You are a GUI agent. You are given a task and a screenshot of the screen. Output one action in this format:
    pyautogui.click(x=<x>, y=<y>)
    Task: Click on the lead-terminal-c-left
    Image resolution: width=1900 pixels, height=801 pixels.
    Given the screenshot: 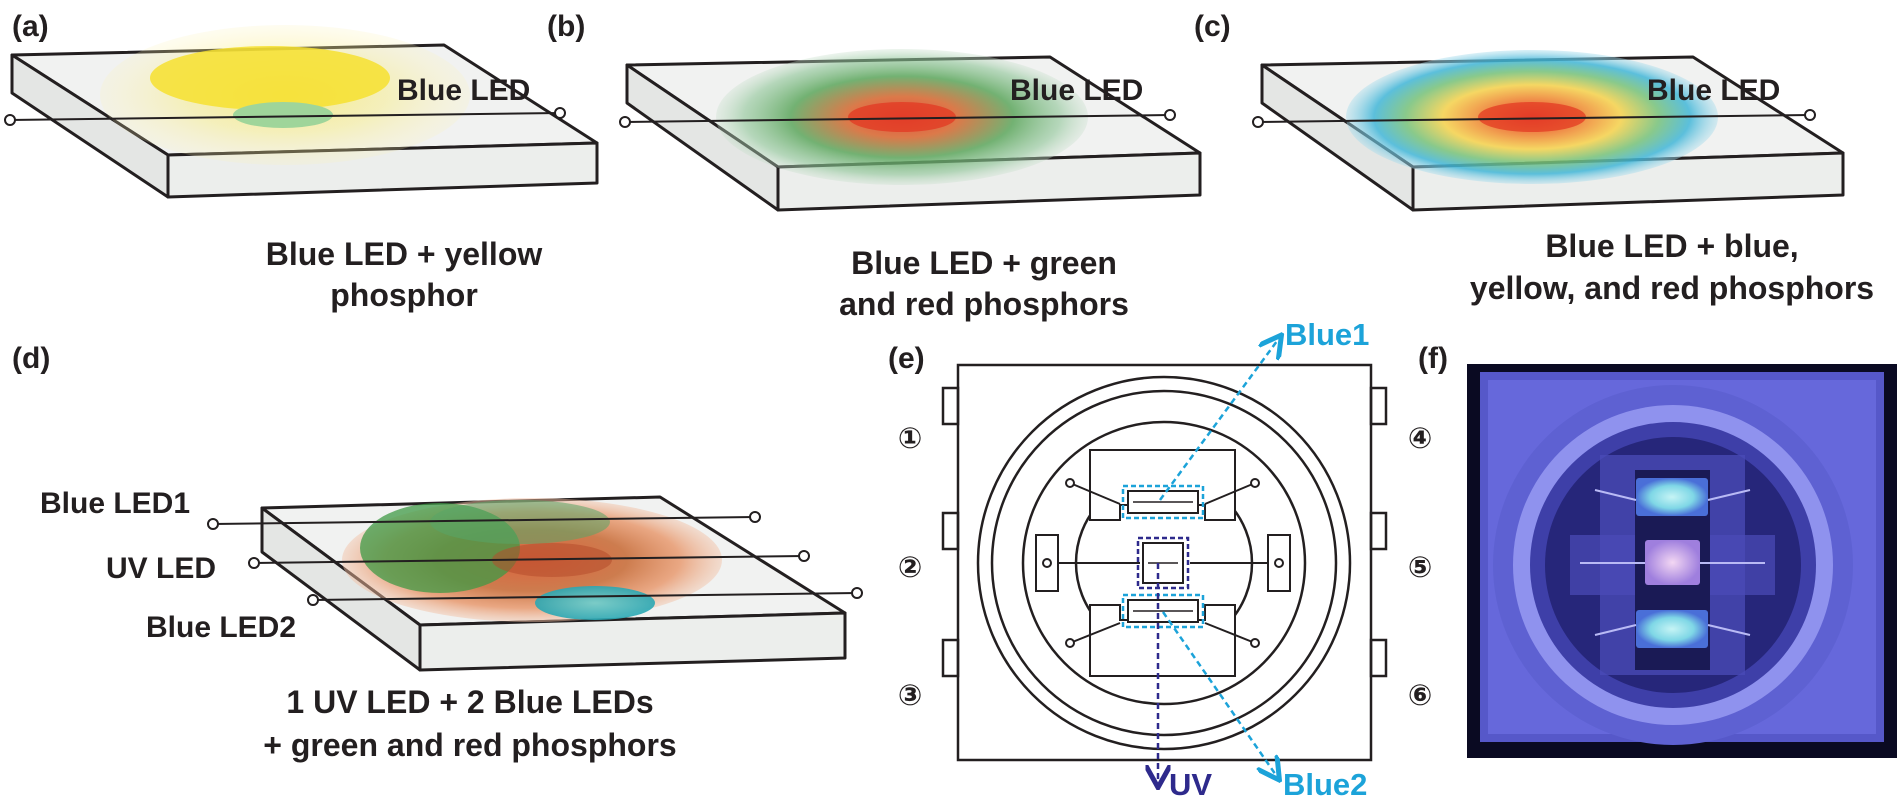 What is the action you would take?
    pyautogui.click(x=1258, y=122)
    